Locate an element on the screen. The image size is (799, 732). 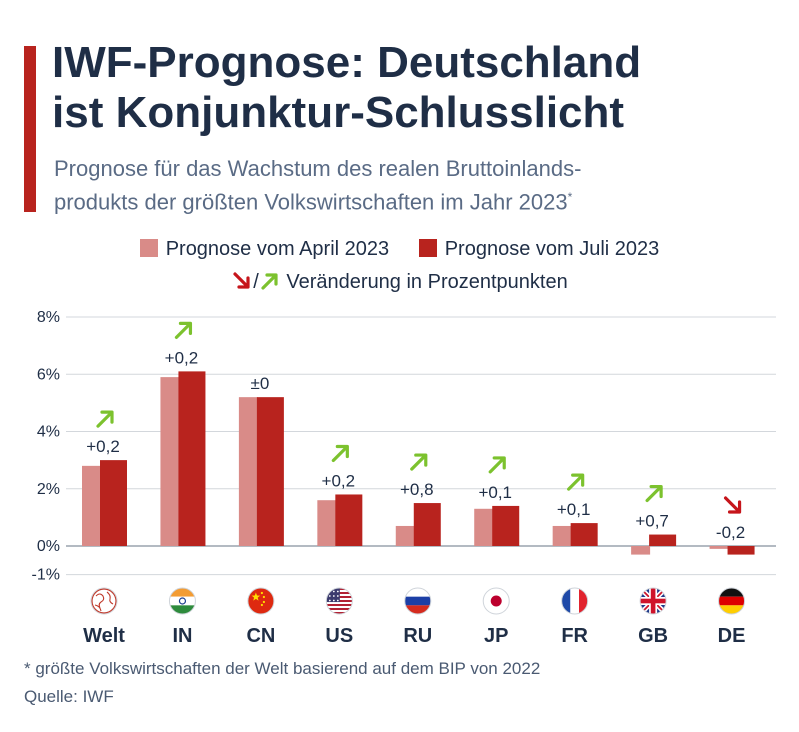
flag-russia-icon is located at coordinates (418, 601).